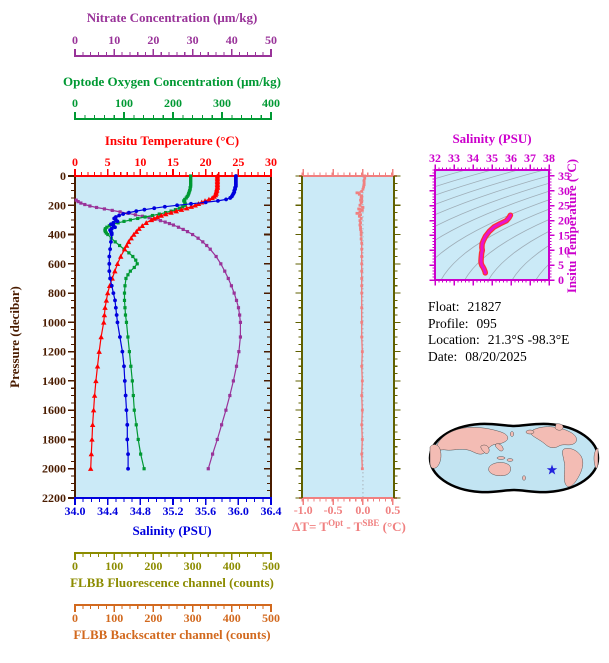  Describe the element at coordinates (444, 306) in the screenshot. I see `float-label: Float:` at that location.